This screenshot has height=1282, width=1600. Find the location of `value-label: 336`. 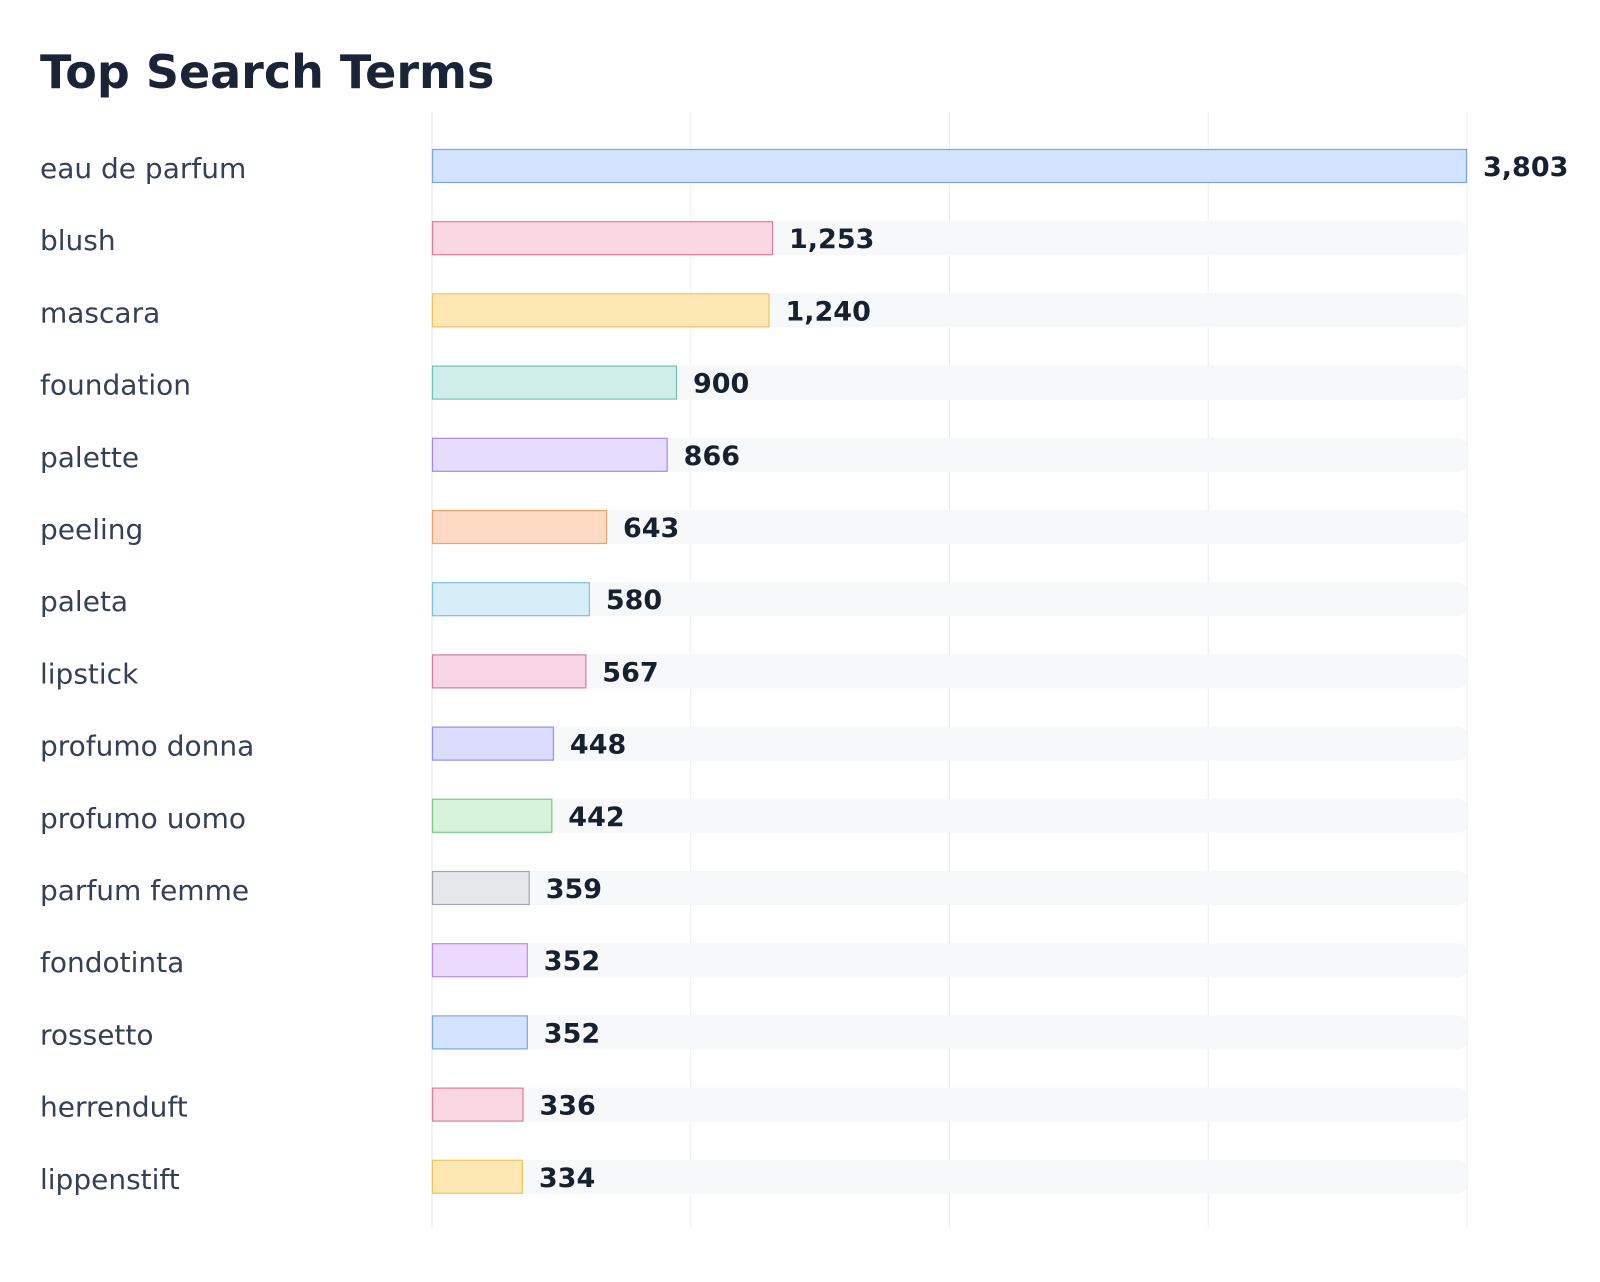

value-label: 336 is located at coordinates (567, 1106).